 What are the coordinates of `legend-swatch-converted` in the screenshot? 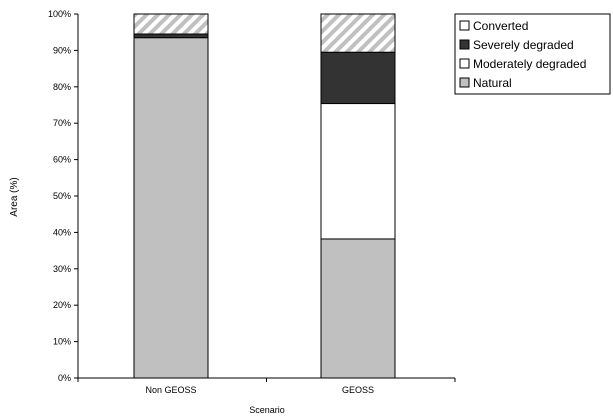 It's located at (464, 25).